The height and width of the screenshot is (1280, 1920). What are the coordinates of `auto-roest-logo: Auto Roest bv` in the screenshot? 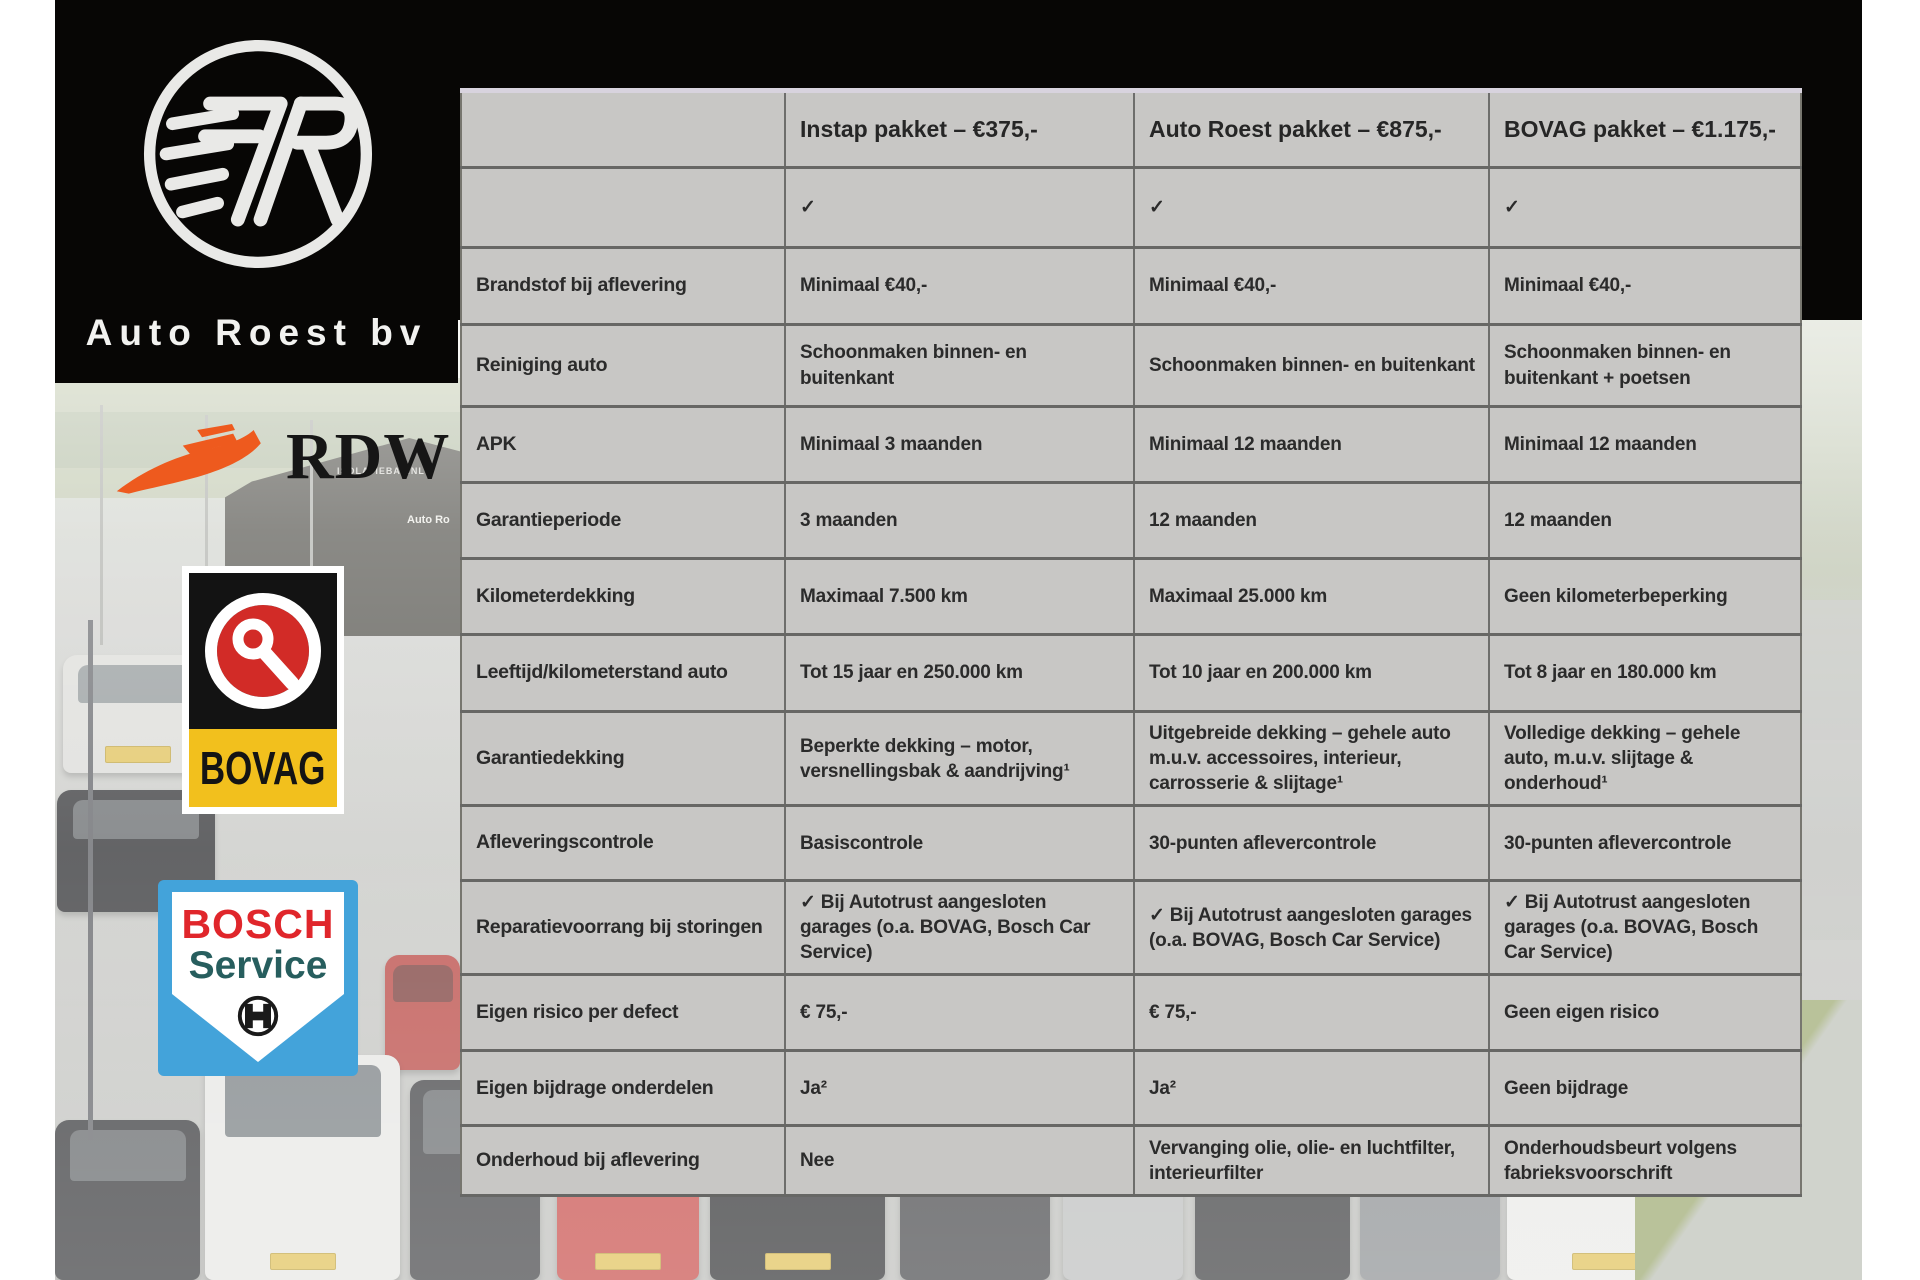 It's located at (256, 191).